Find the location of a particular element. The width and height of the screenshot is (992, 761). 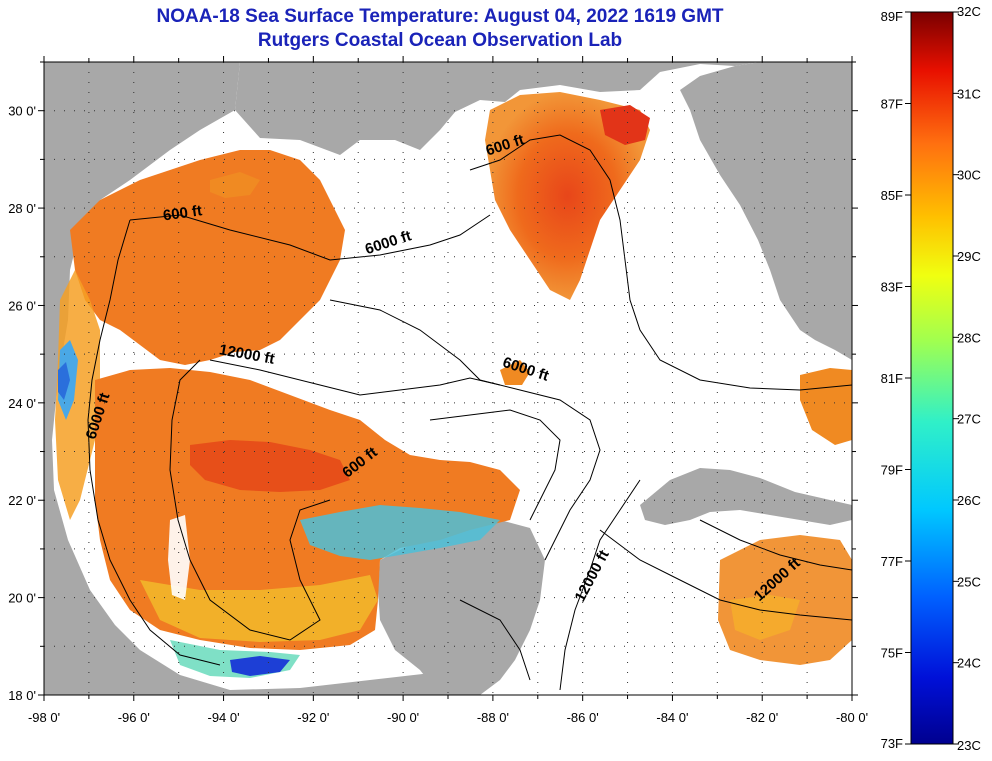

colorbar-fahrenheit-labels: 89F 87F 85F 83F 81F 79F 77F 75F 73F is located at coordinates (892, 380).